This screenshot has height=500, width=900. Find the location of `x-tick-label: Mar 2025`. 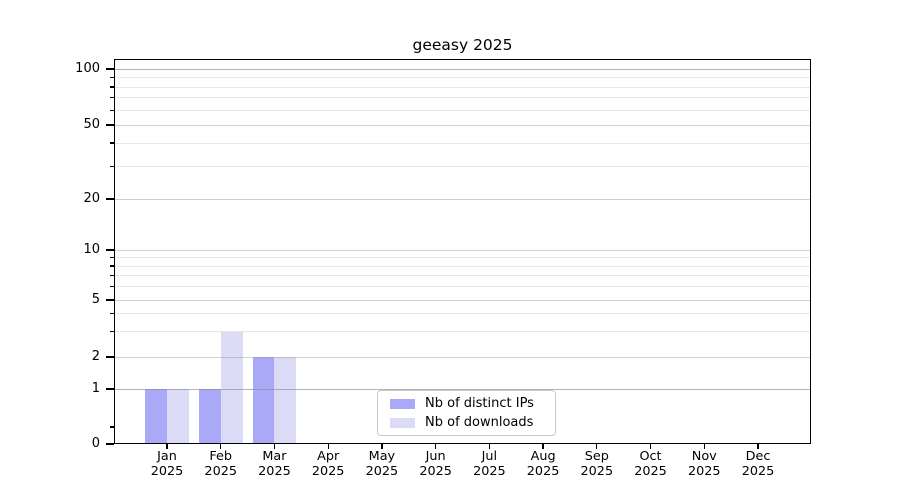

x-tick-label: Mar 2025 is located at coordinates (274, 464).